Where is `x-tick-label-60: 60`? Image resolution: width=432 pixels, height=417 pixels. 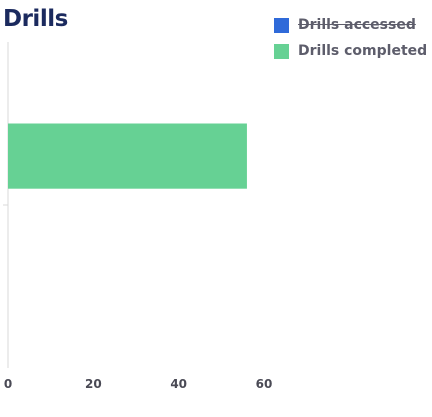
x-tick-label-60: 60 is located at coordinates (264, 384).